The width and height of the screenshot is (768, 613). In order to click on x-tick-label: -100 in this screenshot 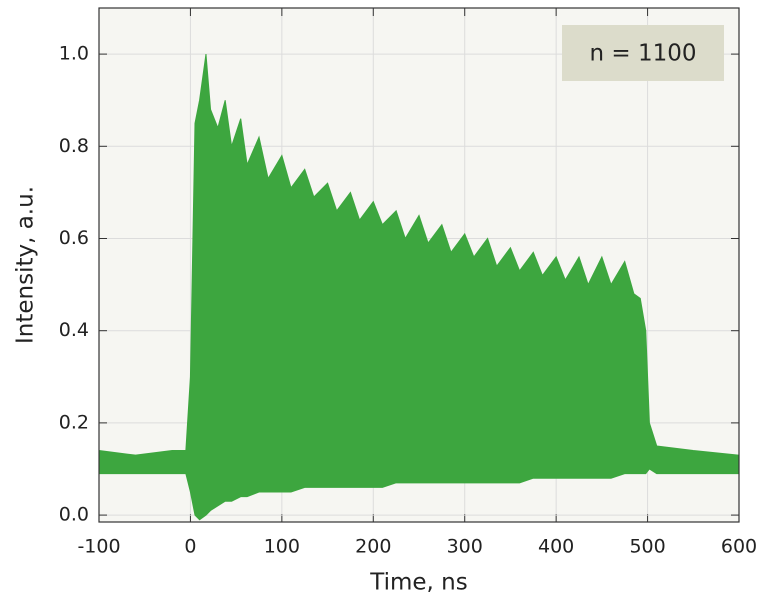, I will do `click(98, 547)`.